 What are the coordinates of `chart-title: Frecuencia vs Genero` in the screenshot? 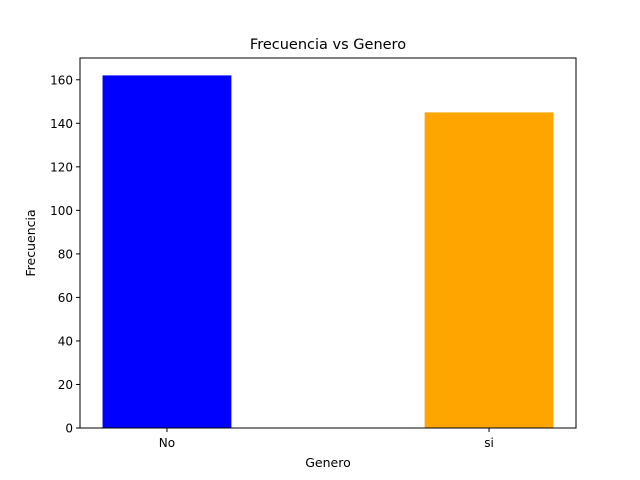 It's located at (328, 45).